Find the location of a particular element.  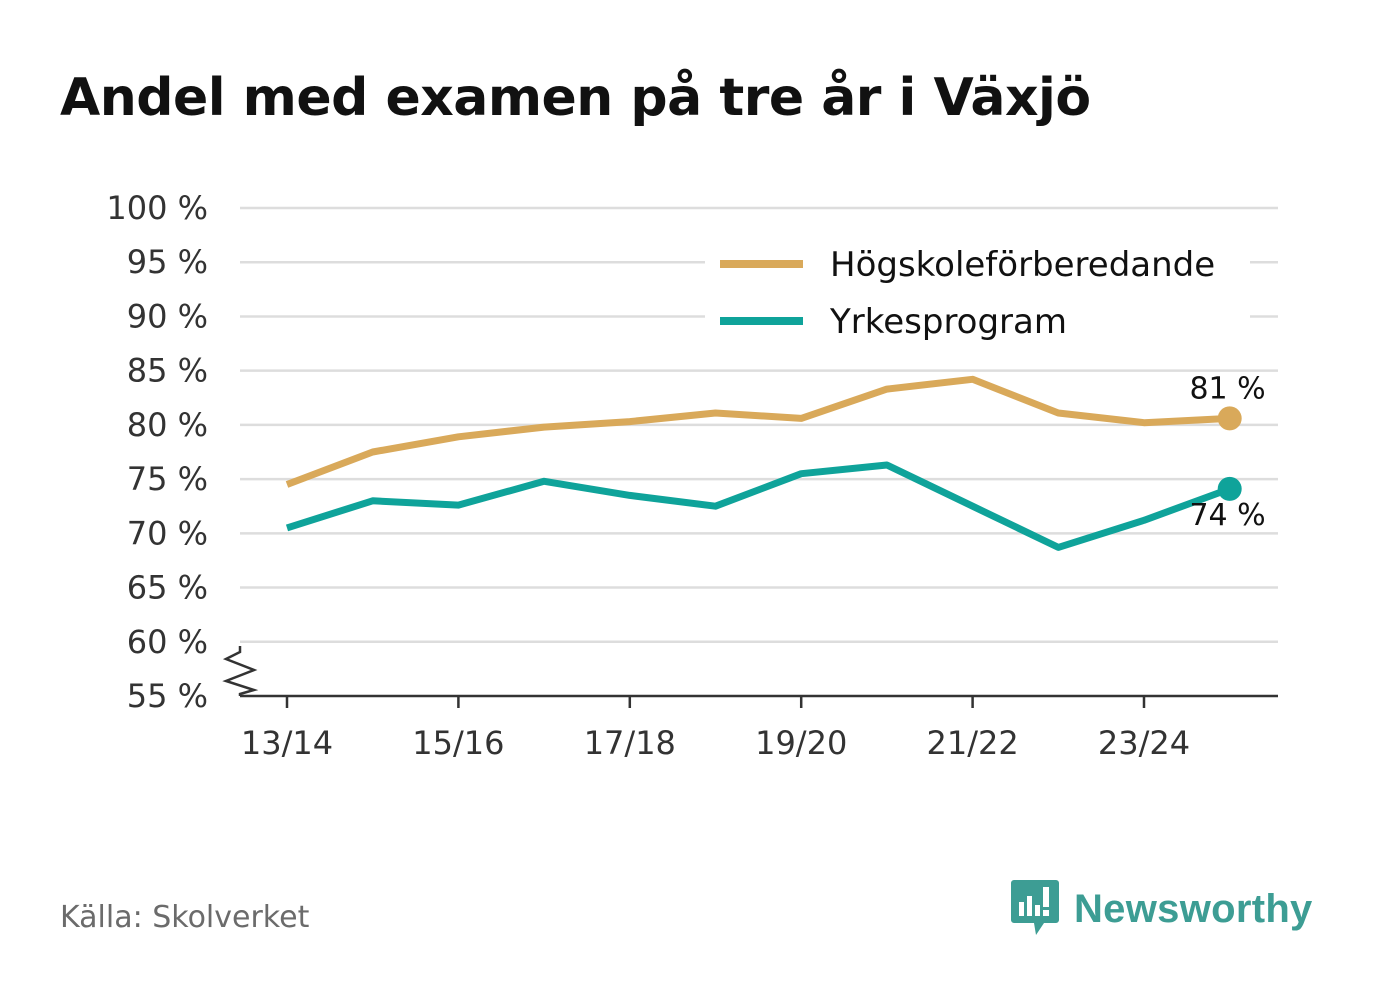

y-tick-label-70: 70 % is located at coordinates (167, 533).